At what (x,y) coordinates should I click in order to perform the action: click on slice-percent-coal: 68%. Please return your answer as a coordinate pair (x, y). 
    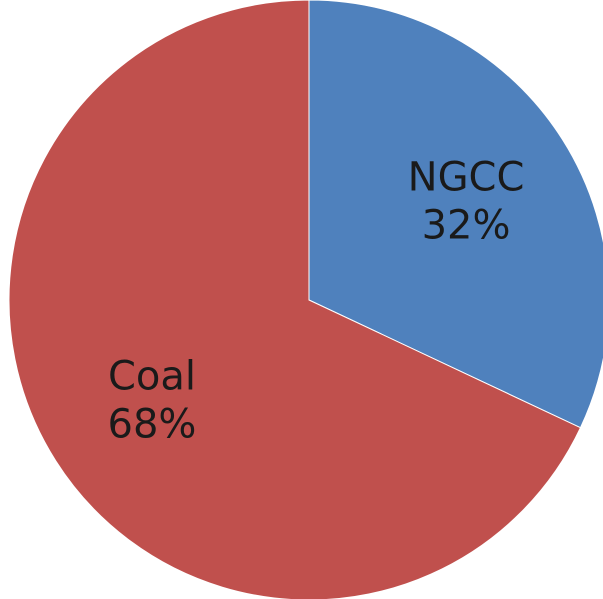
    Looking at the image, I should click on (152, 425).